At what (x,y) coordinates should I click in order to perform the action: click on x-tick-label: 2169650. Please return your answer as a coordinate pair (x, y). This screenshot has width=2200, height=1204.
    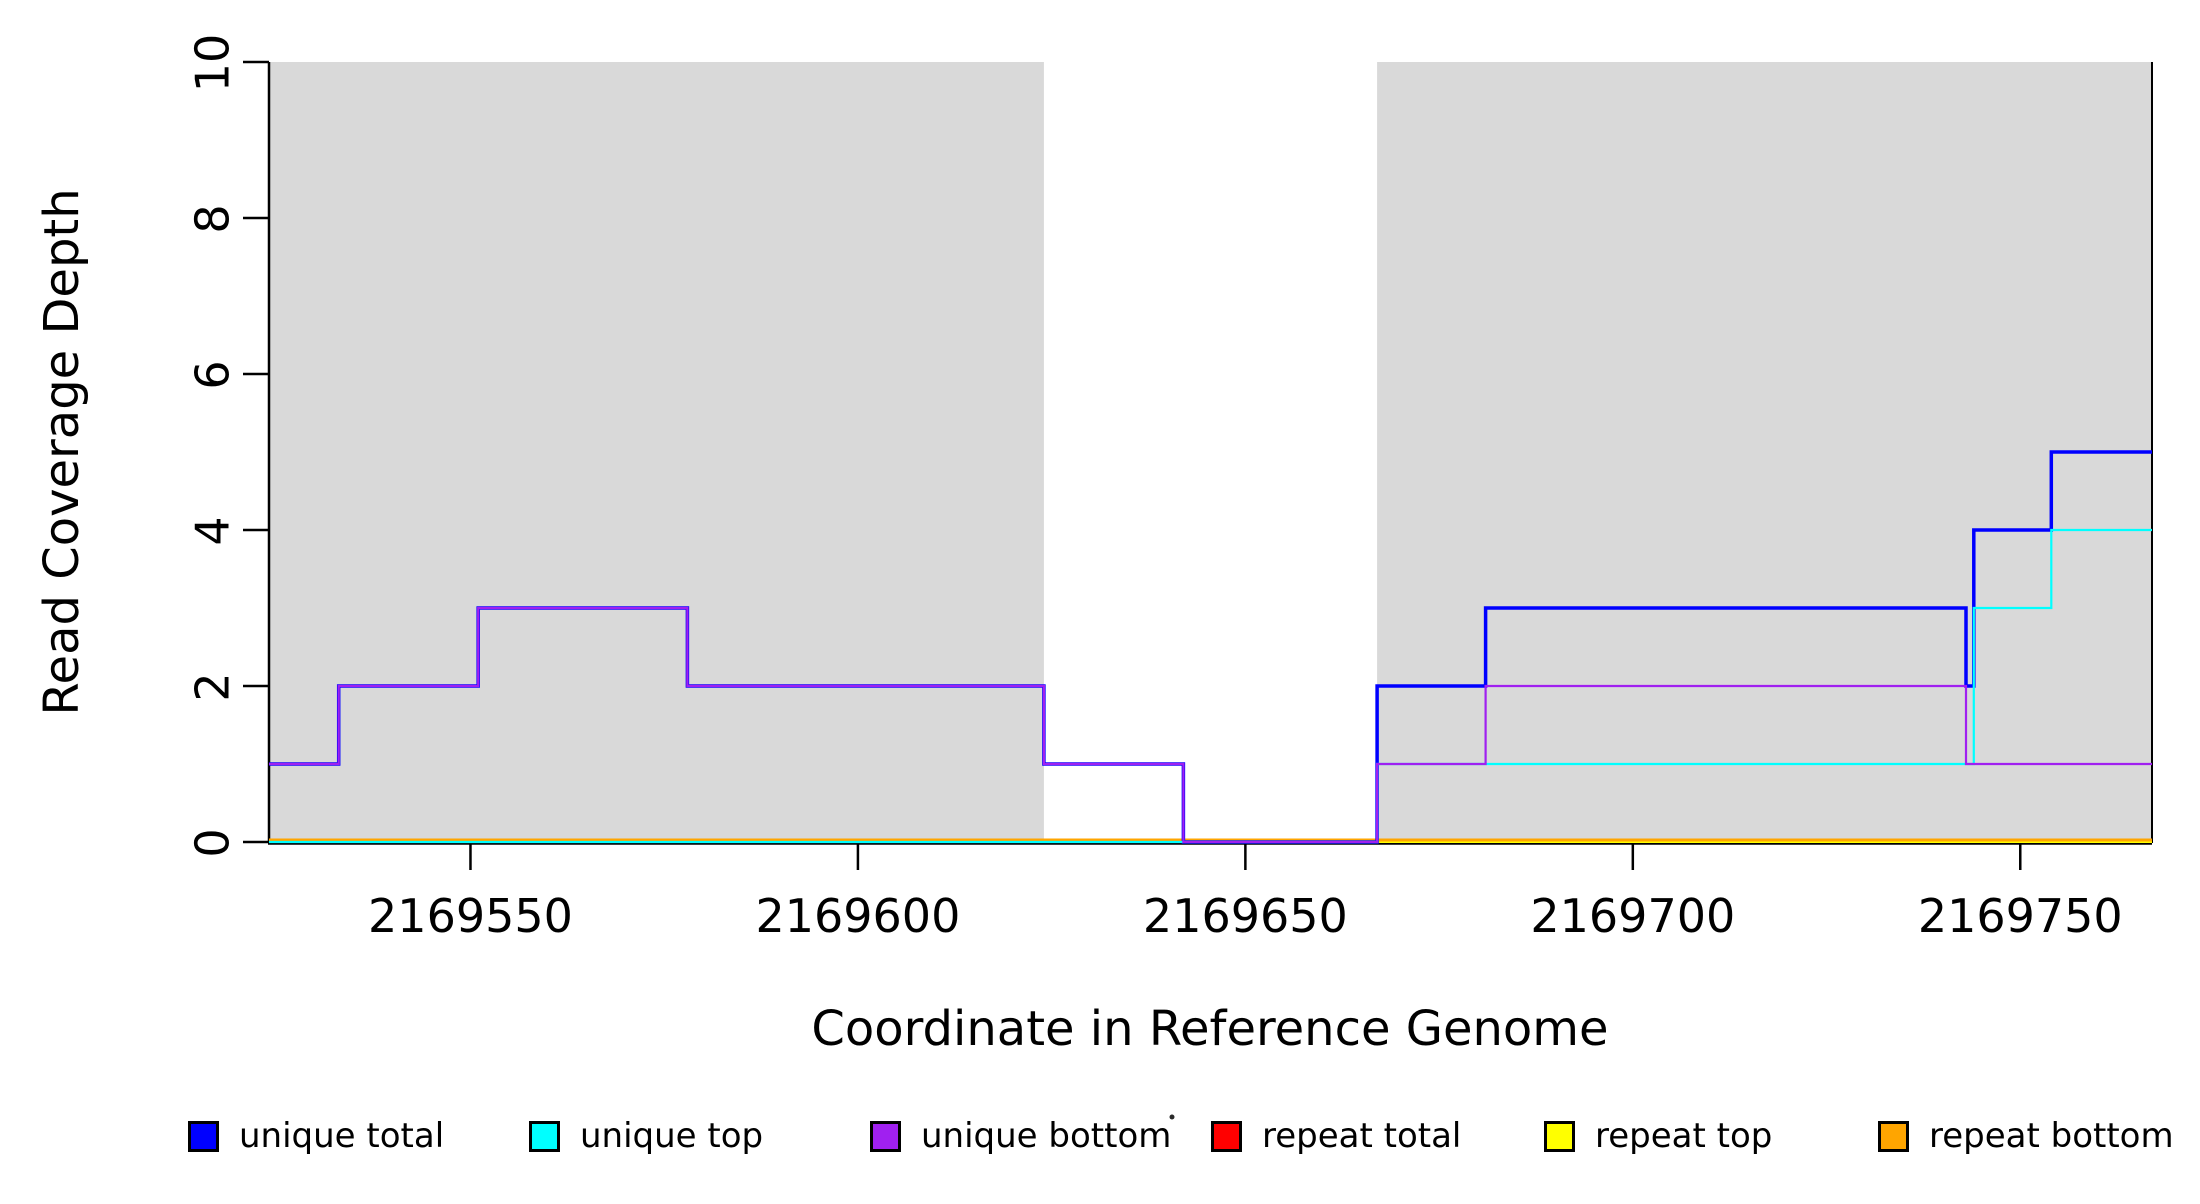
    Looking at the image, I should click on (1245, 916).